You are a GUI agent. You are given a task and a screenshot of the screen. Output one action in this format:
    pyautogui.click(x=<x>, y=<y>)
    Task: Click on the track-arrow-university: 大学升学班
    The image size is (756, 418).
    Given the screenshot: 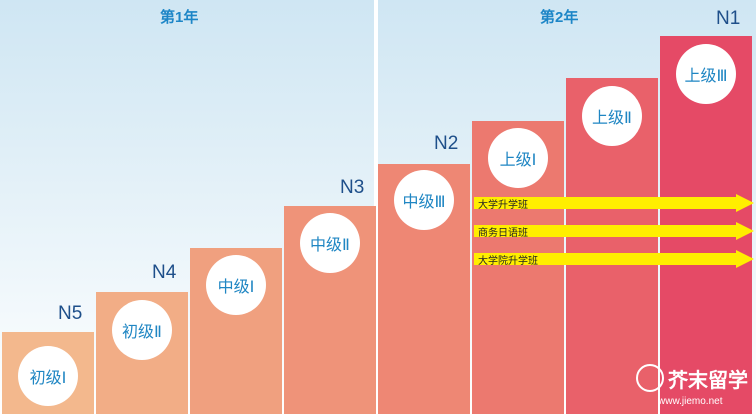 What is the action you would take?
    pyautogui.click(x=614, y=203)
    